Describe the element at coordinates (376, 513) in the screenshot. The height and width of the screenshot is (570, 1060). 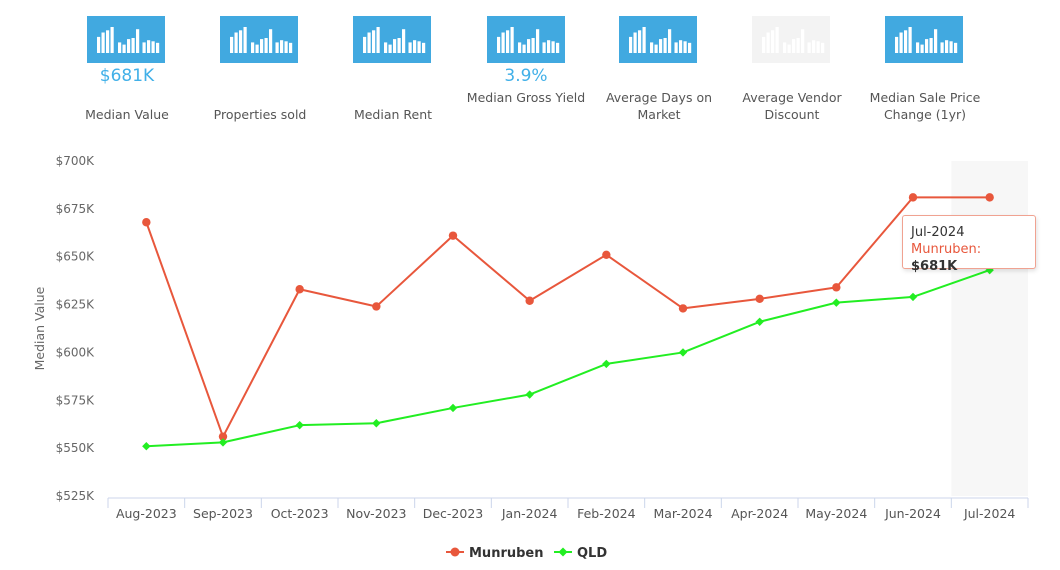
I see `x-tick-label: Nov-2023` at that location.